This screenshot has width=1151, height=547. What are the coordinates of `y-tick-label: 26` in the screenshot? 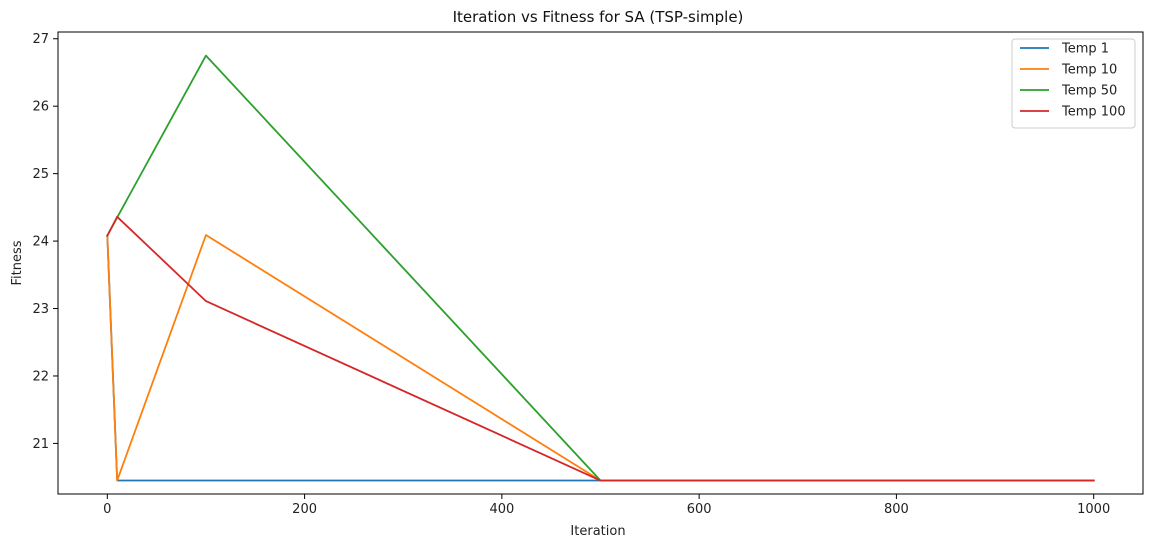 It's located at (40, 107).